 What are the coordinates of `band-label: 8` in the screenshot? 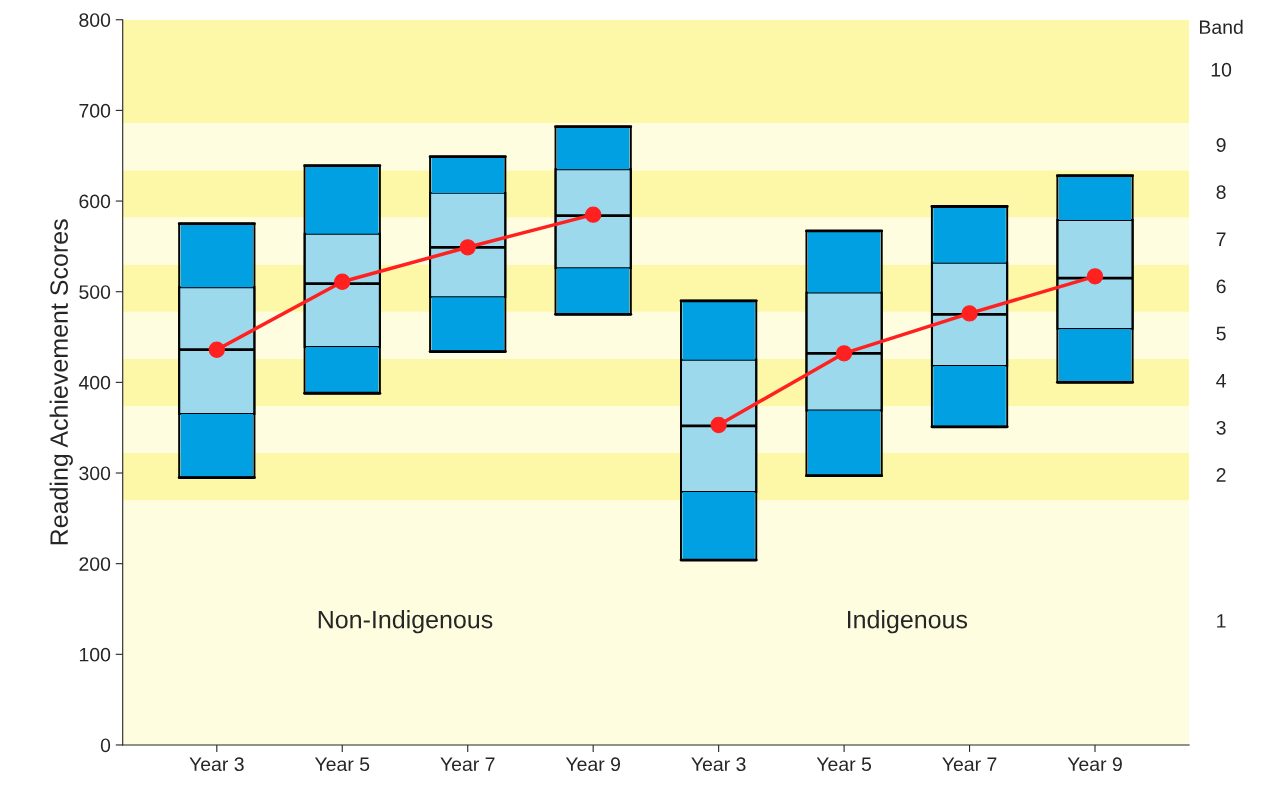 It's located at (1221, 192).